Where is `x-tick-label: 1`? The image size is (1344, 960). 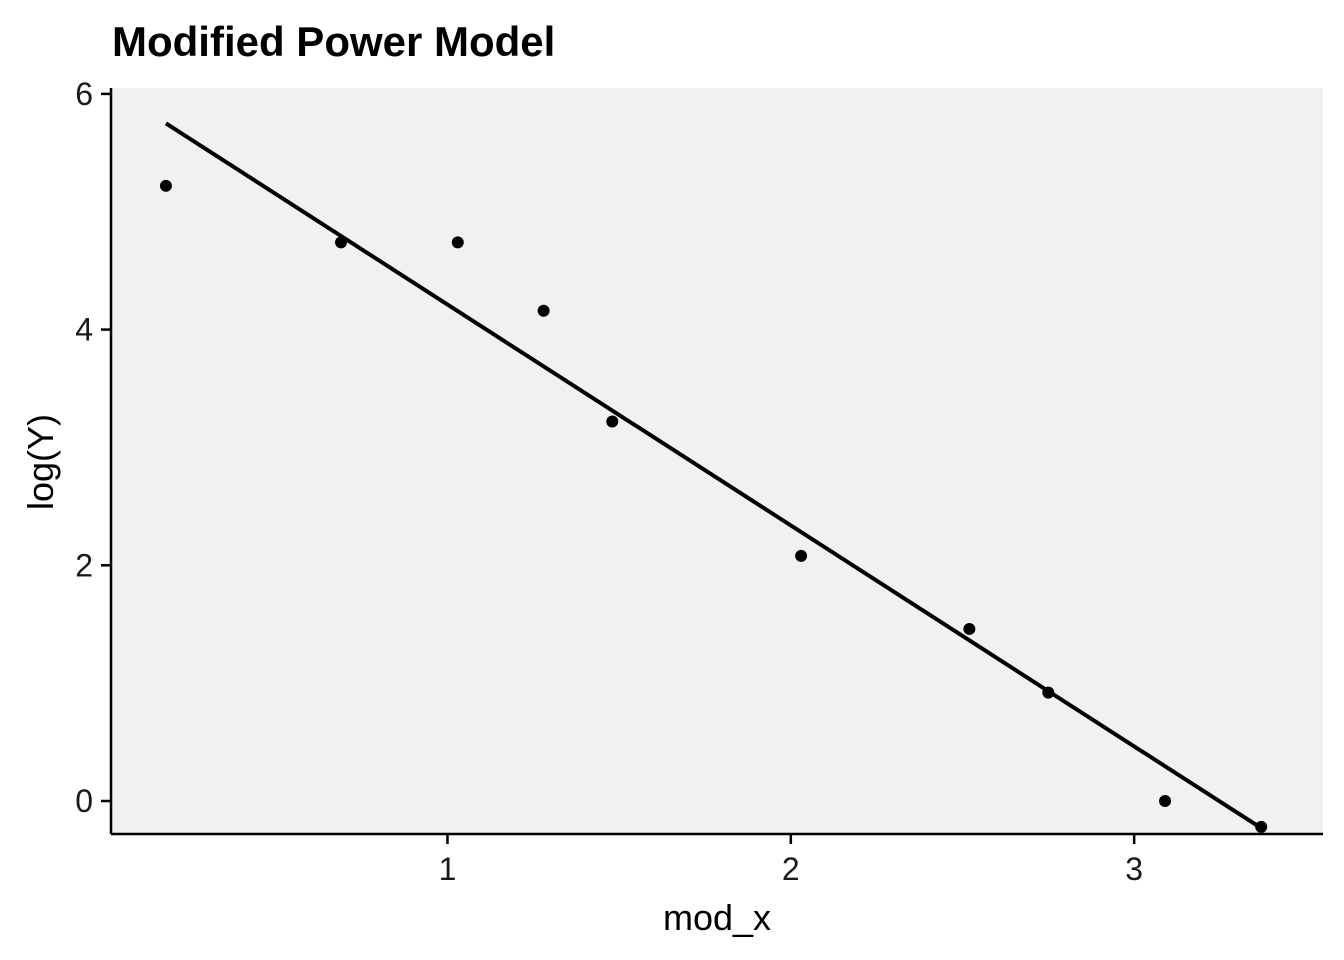
x-tick-label: 1 is located at coordinates (448, 869).